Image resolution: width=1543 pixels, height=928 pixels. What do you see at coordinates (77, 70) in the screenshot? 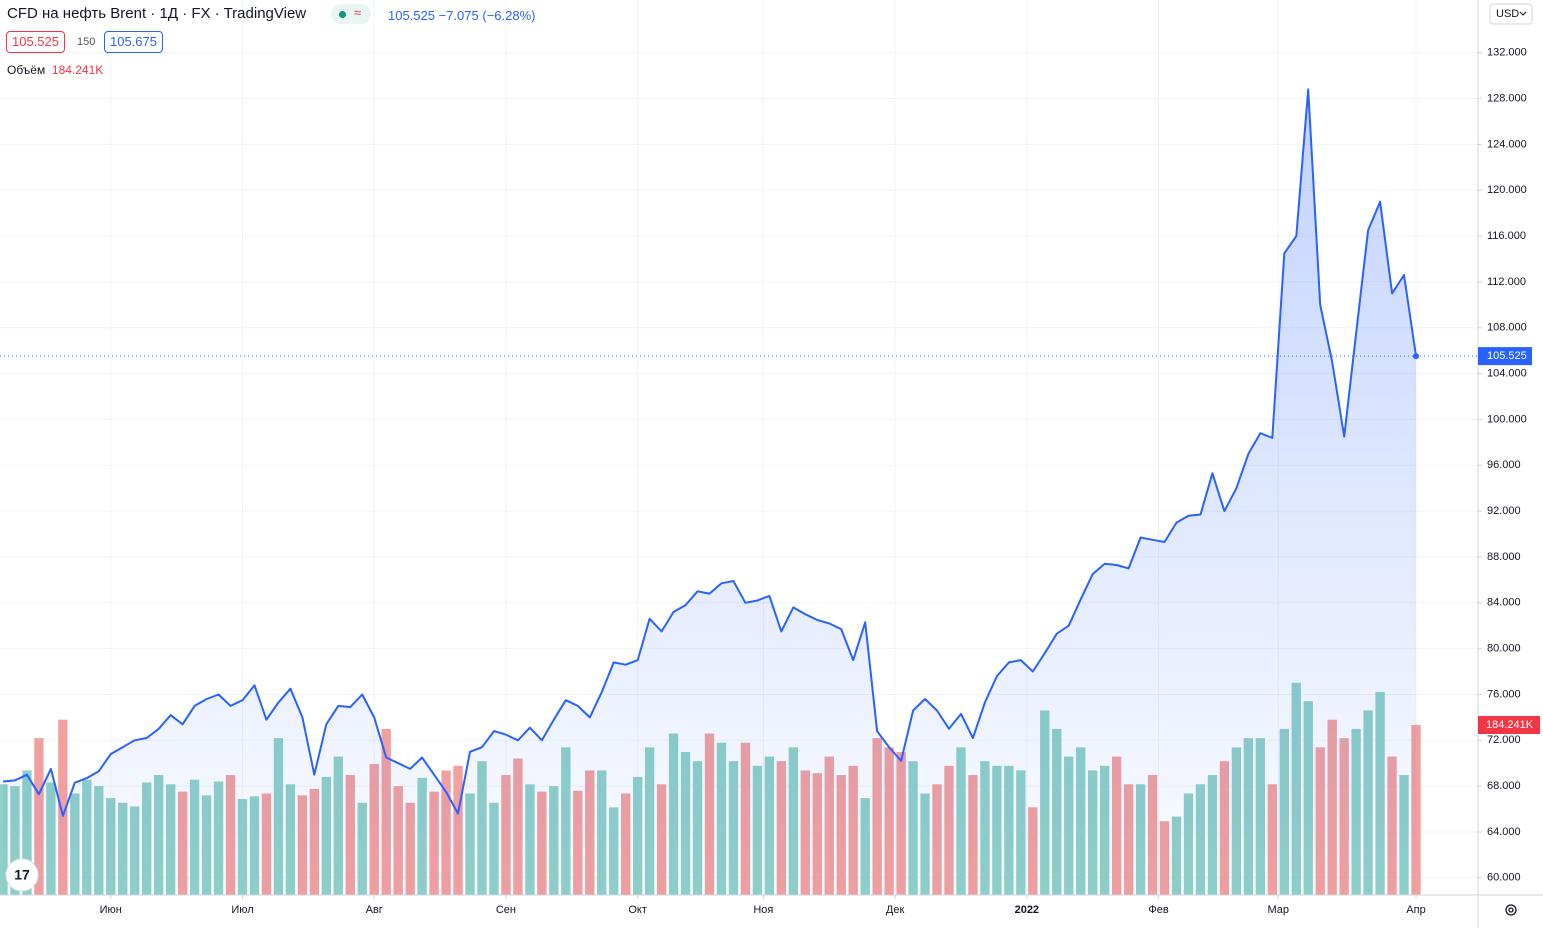
I see `volume-last: 184.241K` at bounding box center [77, 70].